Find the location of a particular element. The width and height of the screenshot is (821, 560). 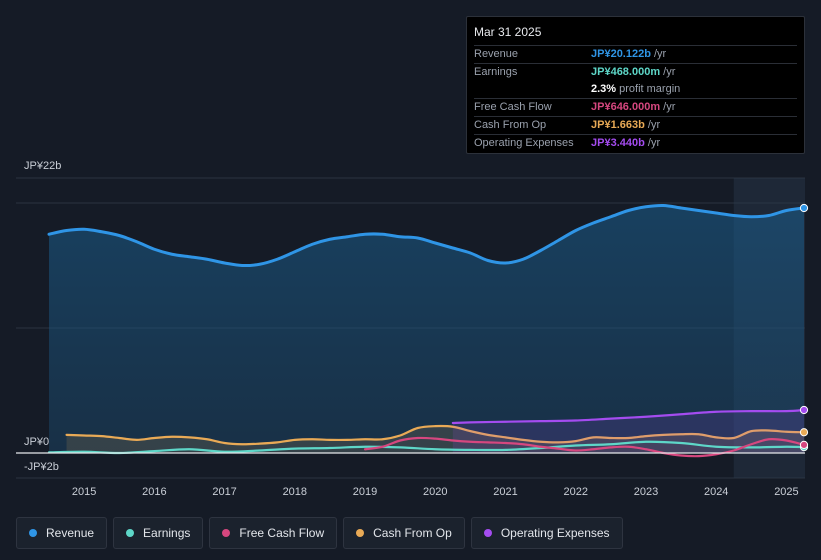

tooltip-row-margin: 2.3% profit margin is located at coordinates (635, 89).